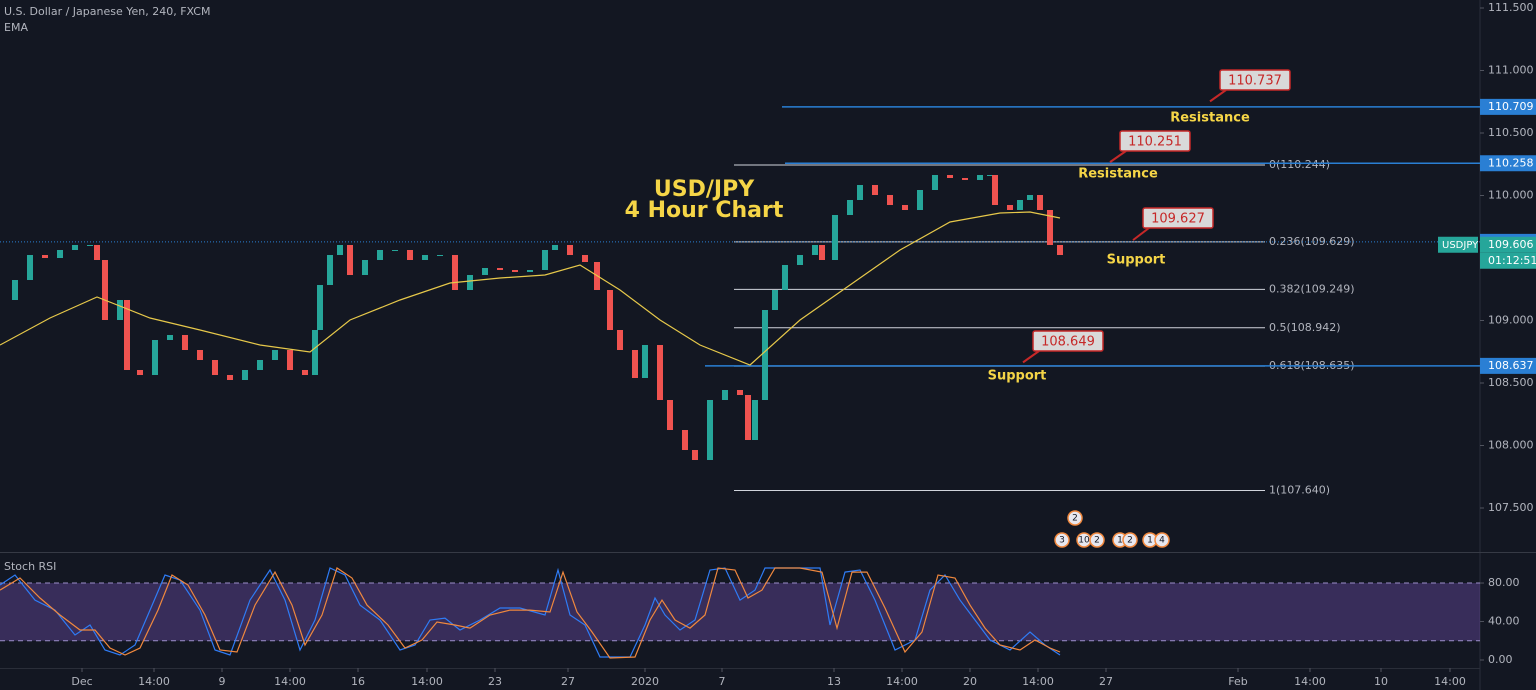  Describe the element at coordinates (1508, 260) in the screenshot. I see `countdown-box` at that location.